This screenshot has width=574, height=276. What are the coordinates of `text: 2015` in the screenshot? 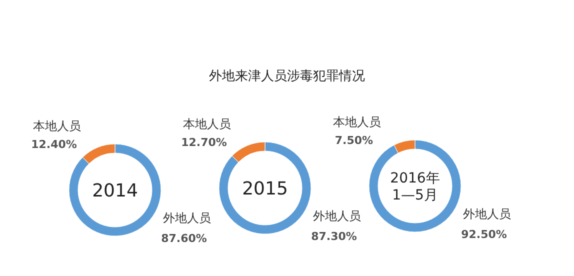 It's located at (265, 189).